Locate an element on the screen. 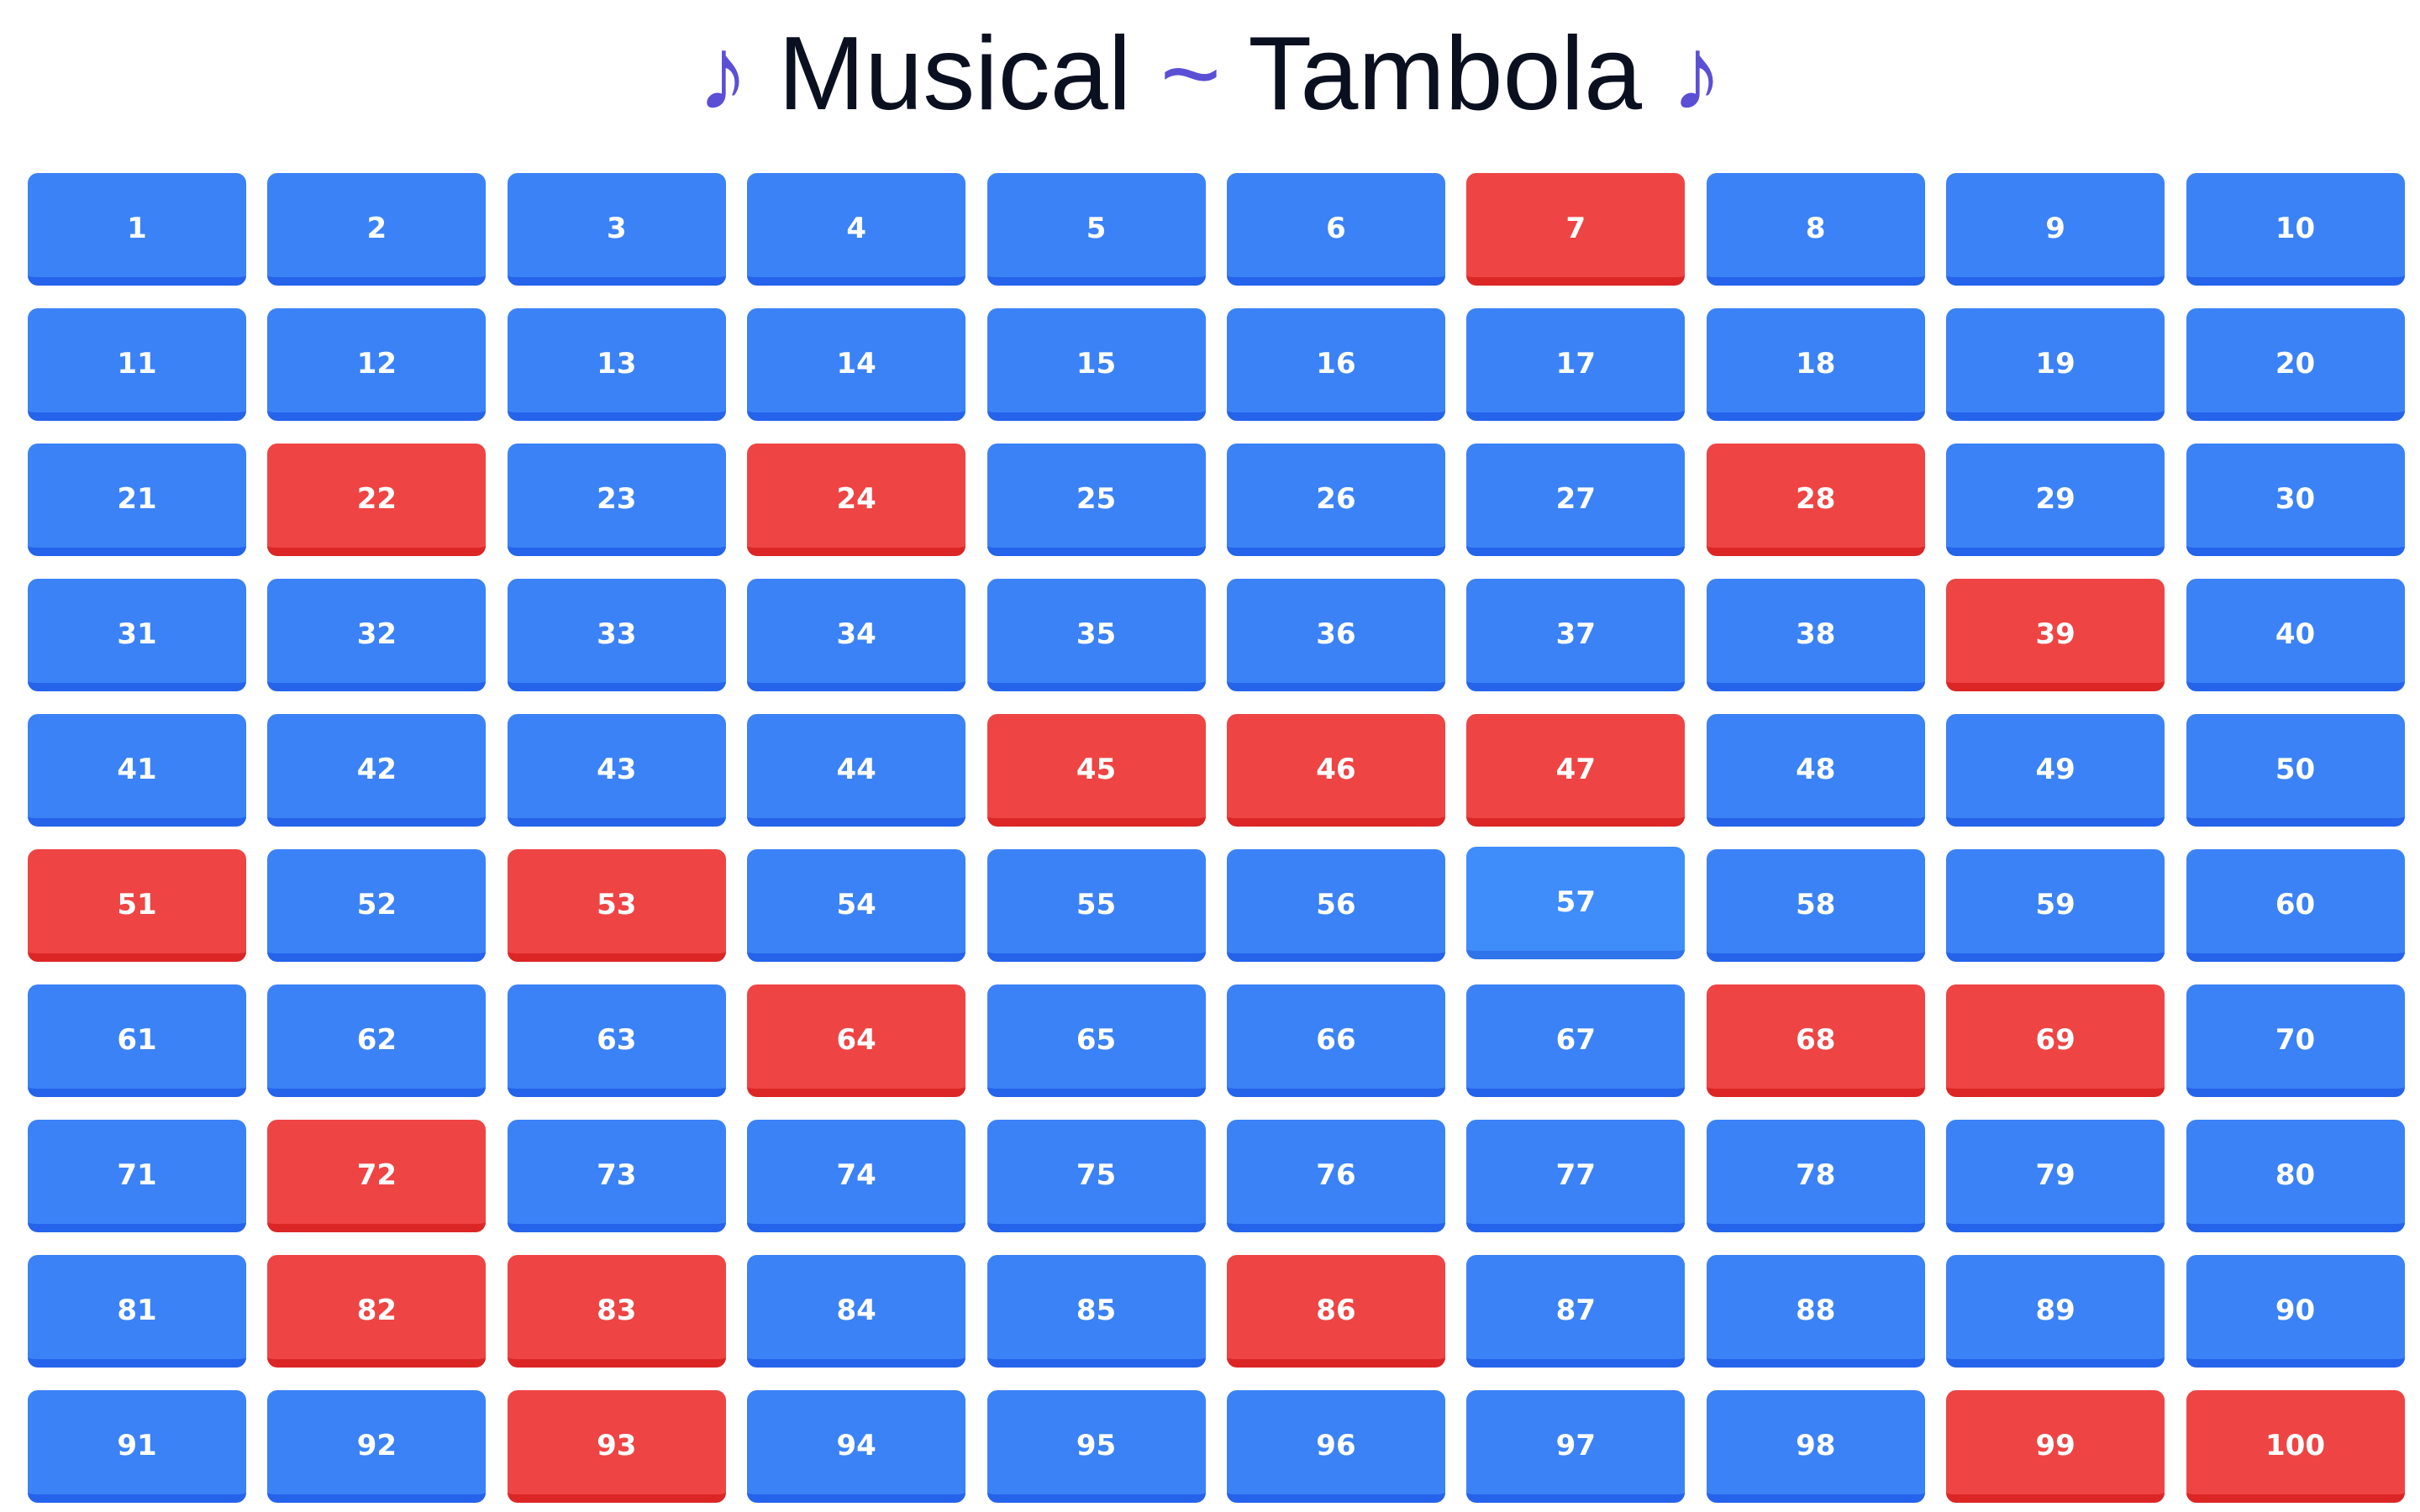 The height and width of the screenshot is (1512, 2420). number-cell-10: 10 is located at coordinates (2295, 229).